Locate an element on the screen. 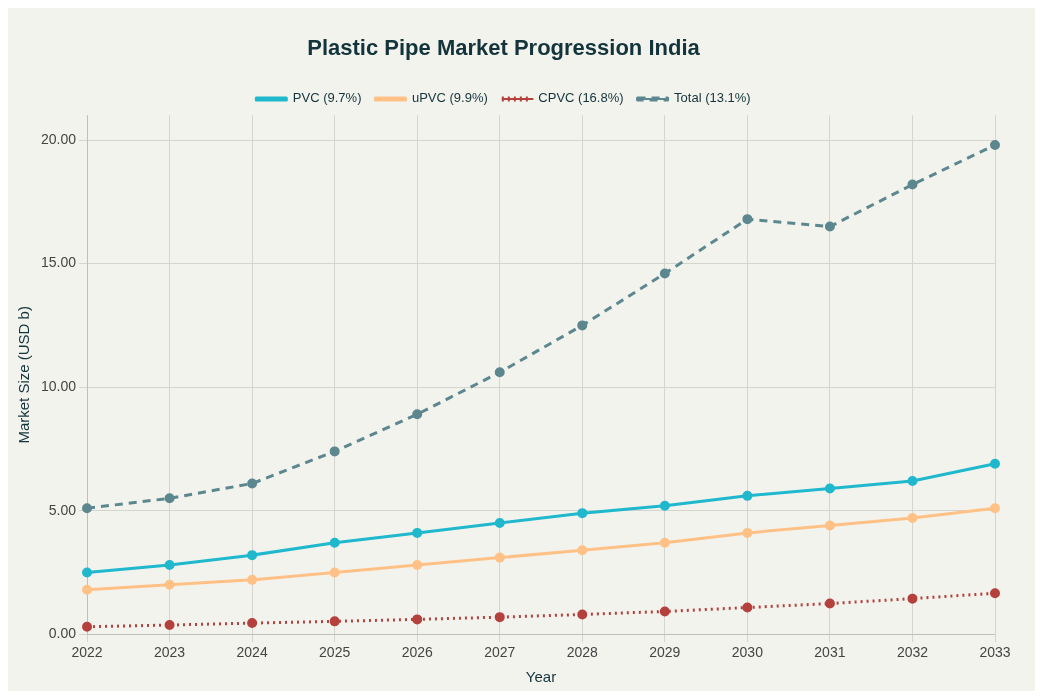 This screenshot has height=699, width=1043. y-tick-label: 5.00 is located at coordinates (62, 509).